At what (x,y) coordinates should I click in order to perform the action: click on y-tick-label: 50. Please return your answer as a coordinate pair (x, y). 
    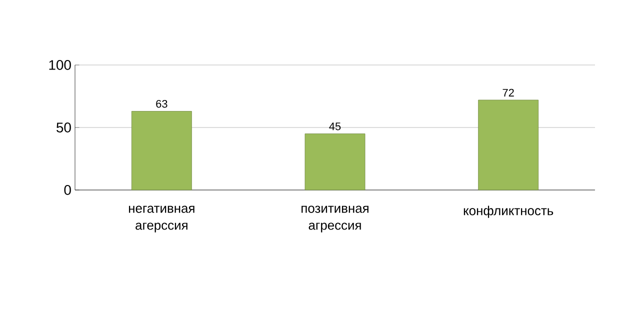
    Looking at the image, I should click on (63, 127).